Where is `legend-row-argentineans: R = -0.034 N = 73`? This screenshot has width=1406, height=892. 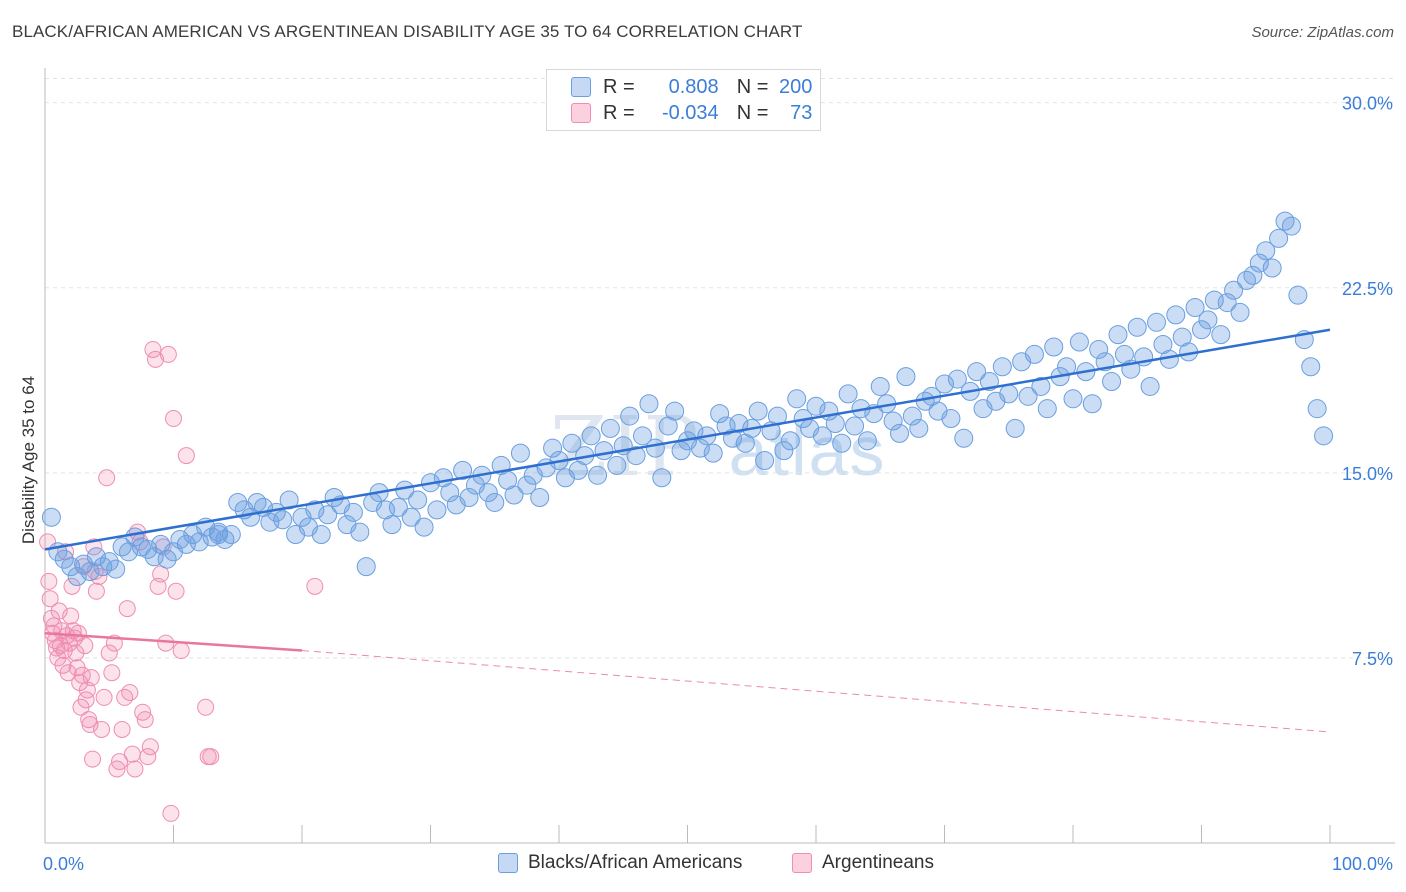 legend-row-argentineans: R = -0.034 N = 73 is located at coordinates (691, 113).